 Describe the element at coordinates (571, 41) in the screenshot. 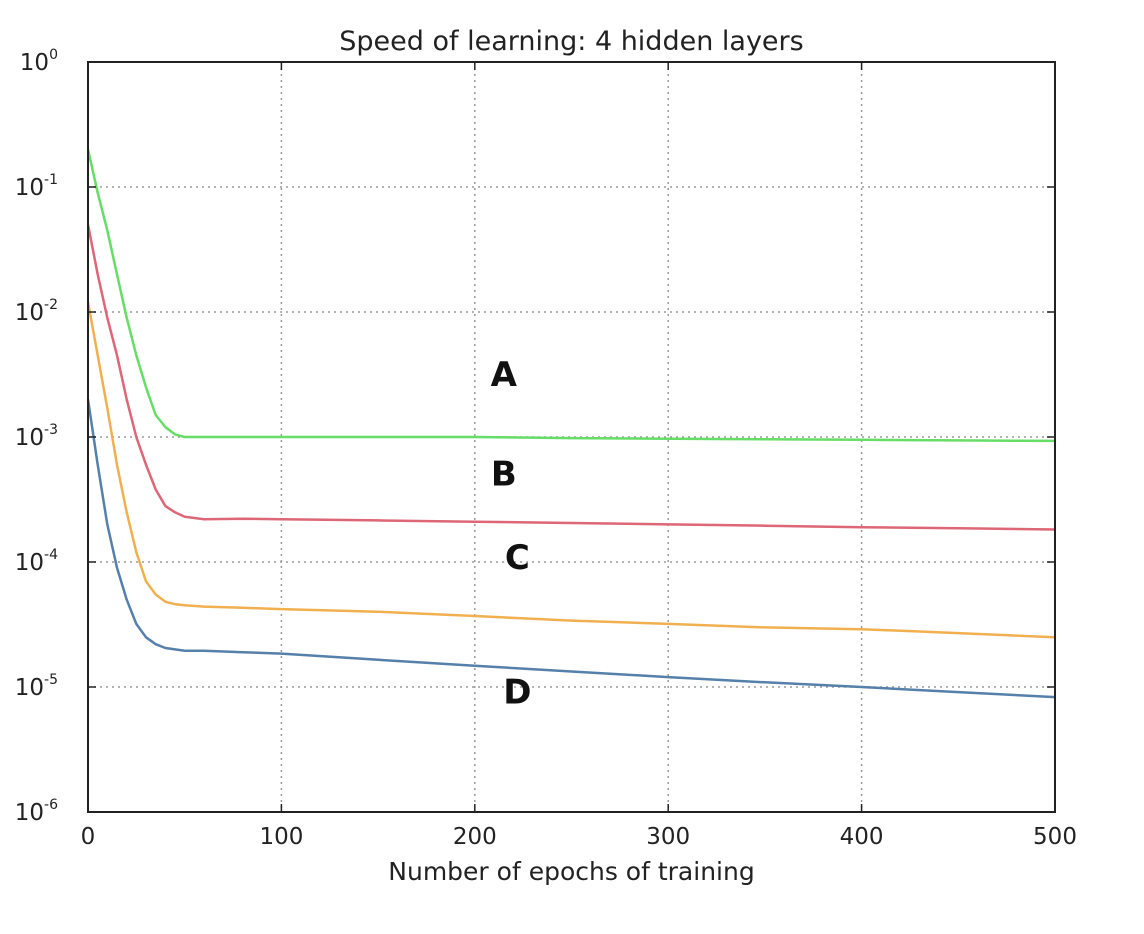

I see `chart-title: Speed of learning: 4 hidden layers` at that location.